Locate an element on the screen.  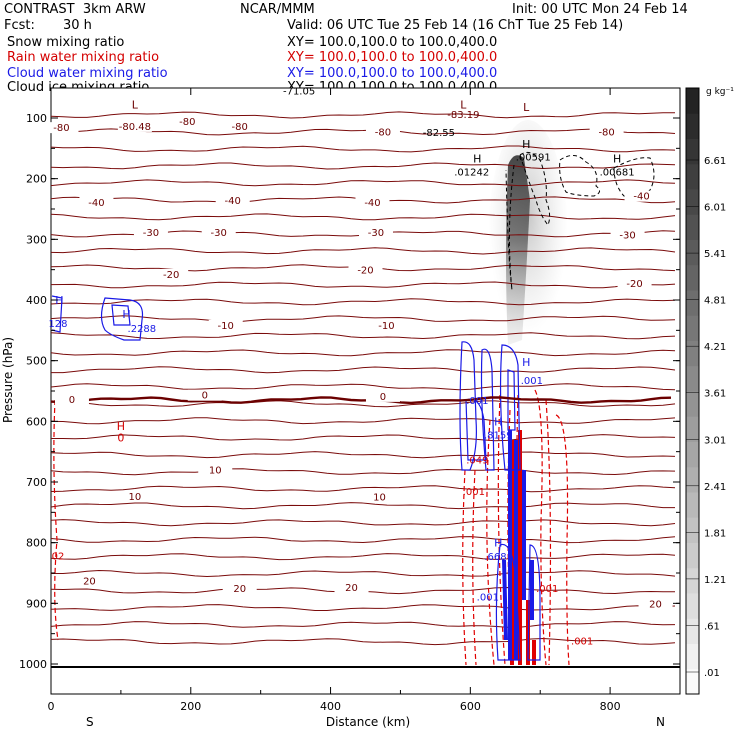
colorbar-tick-label: 6.61 is located at coordinates (715, 161).